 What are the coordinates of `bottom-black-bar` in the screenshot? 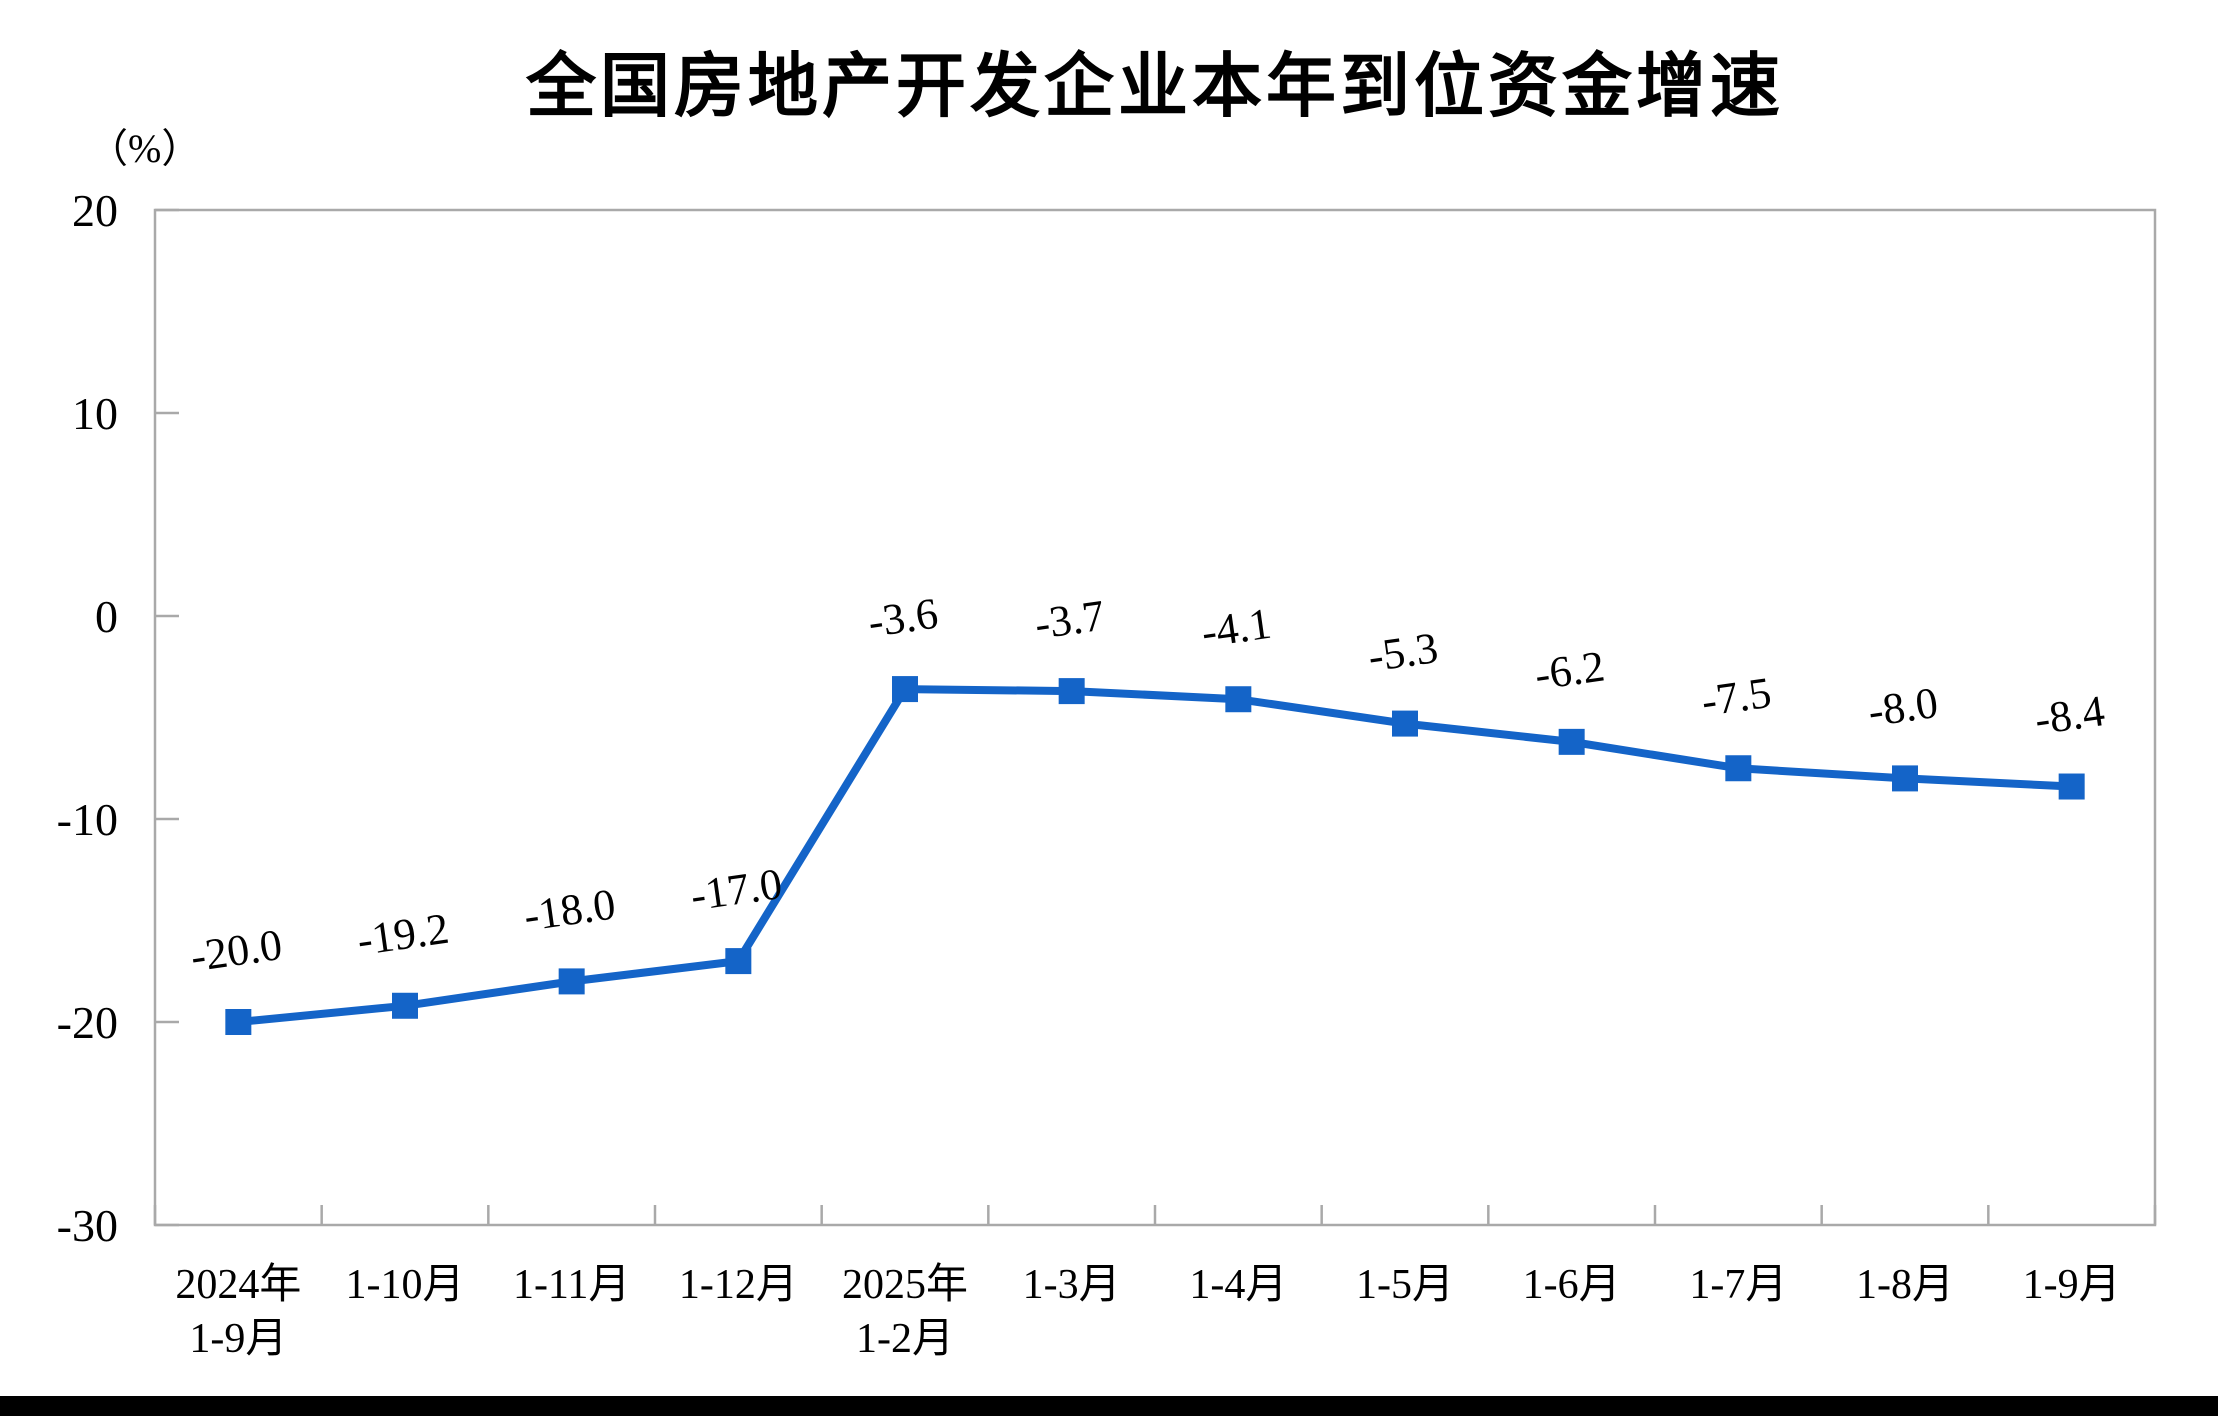 It's located at (1109, 1406).